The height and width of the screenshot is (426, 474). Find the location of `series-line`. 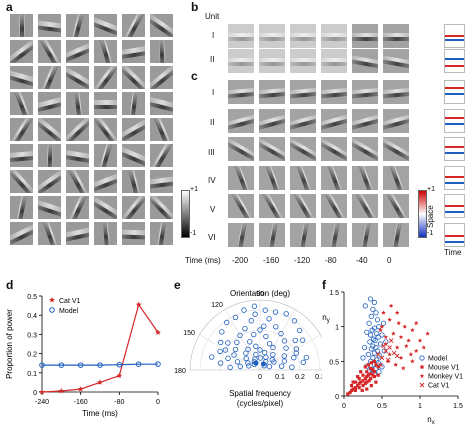

series-line is located at coordinates (100, 364).